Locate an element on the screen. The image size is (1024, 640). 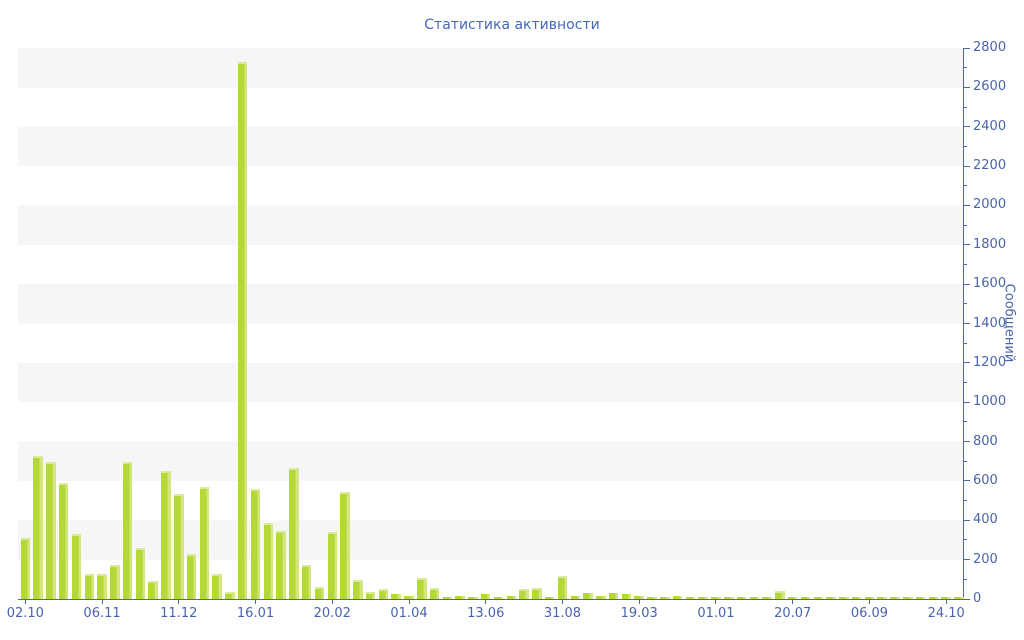
y-axis-label: 400 is located at coordinates (985, 520).